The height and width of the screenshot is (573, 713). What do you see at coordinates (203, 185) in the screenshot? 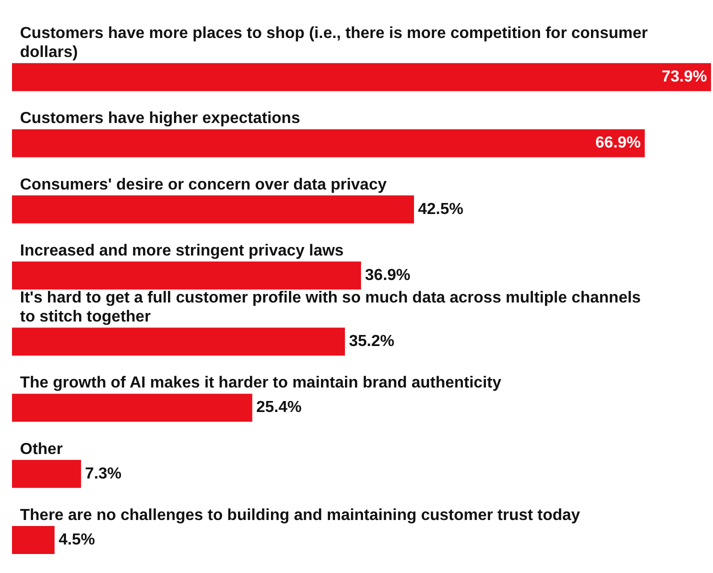
I see `y-tick-label: Consumers' desire or concern over data privacy` at bounding box center [203, 185].